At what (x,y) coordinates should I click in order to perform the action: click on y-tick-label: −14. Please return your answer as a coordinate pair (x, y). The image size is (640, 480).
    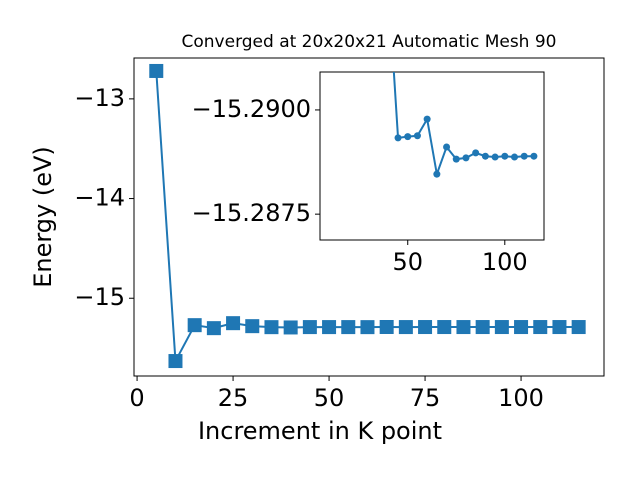
    Looking at the image, I should click on (99, 198).